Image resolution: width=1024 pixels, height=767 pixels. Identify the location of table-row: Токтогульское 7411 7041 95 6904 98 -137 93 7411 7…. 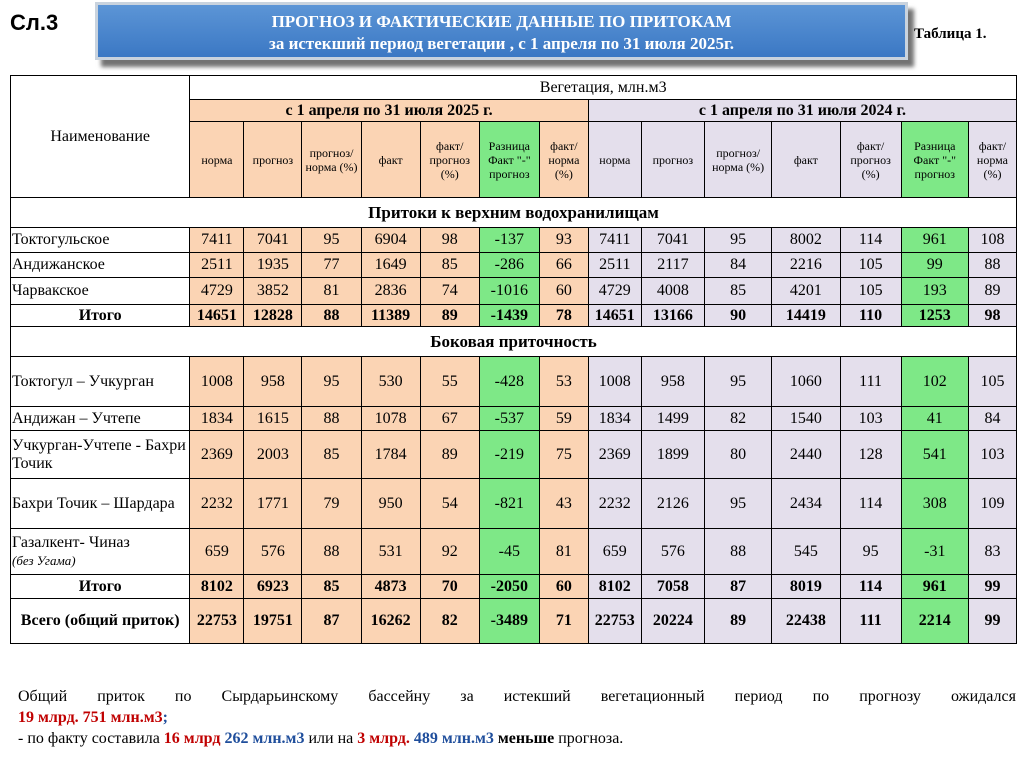
(513, 240).